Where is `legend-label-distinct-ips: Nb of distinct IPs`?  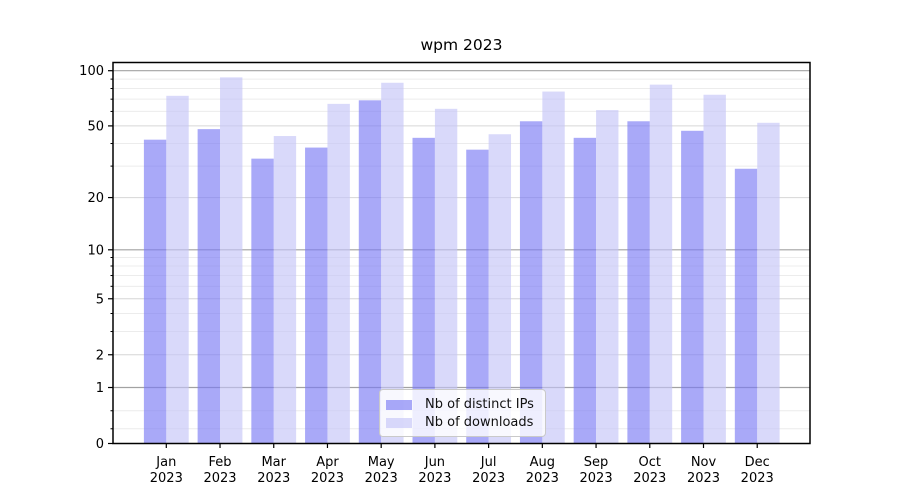 legend-label-distinct-ips: Nb of distinct IPs is located at coordinates (479, 404).